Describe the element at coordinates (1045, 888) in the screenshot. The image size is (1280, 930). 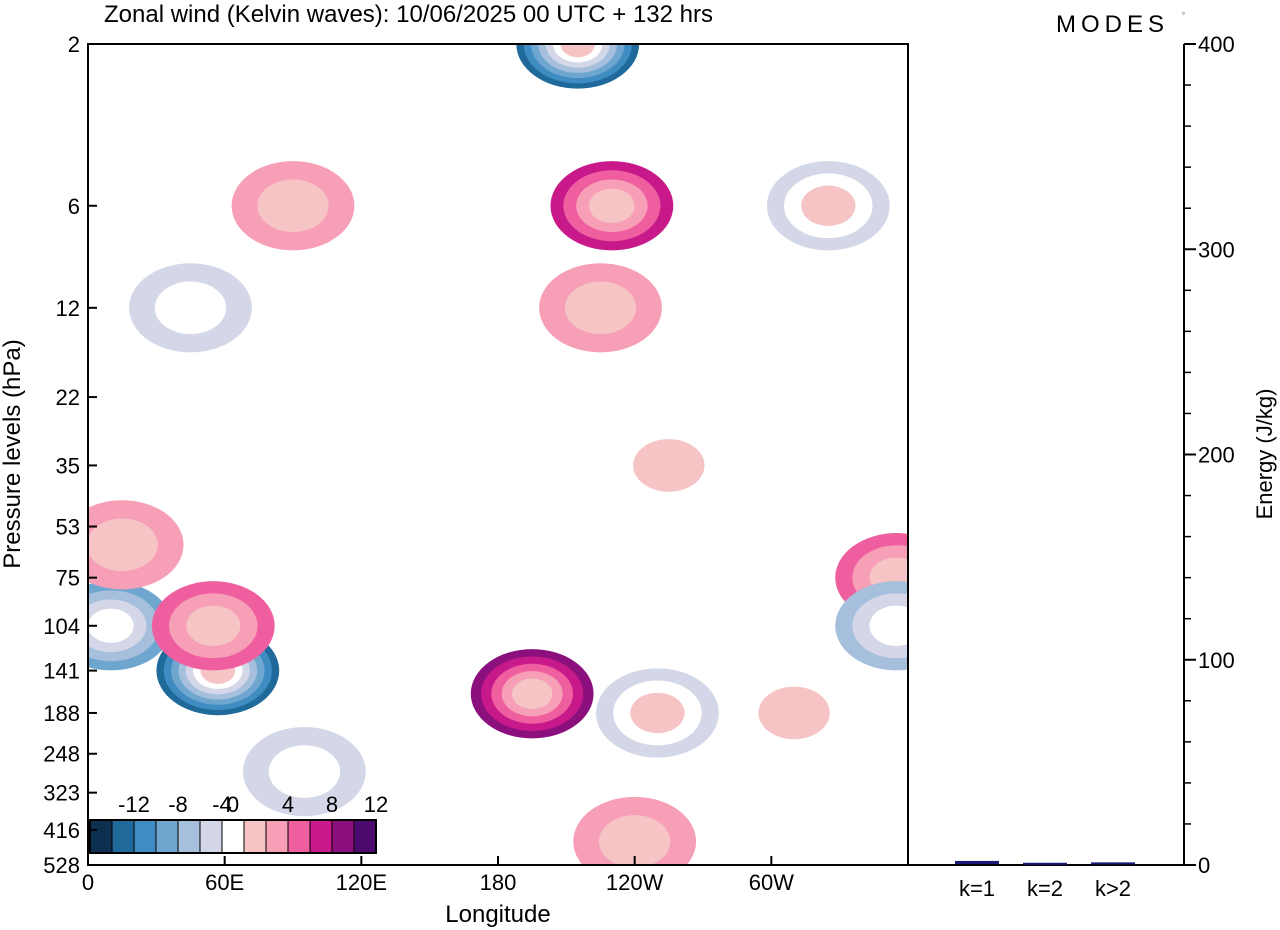
I see `bar-category-label: k=2` at that location.